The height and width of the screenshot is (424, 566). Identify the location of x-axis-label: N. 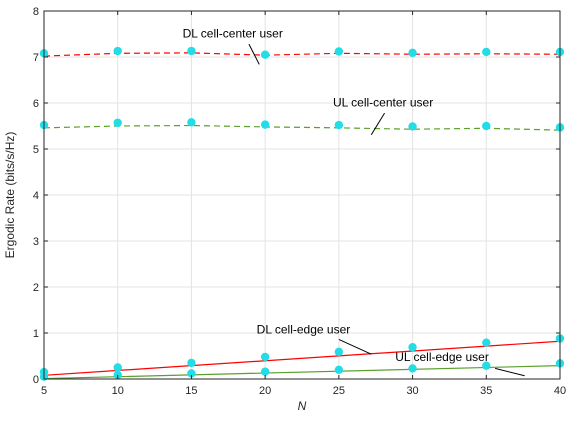
(302, 406).